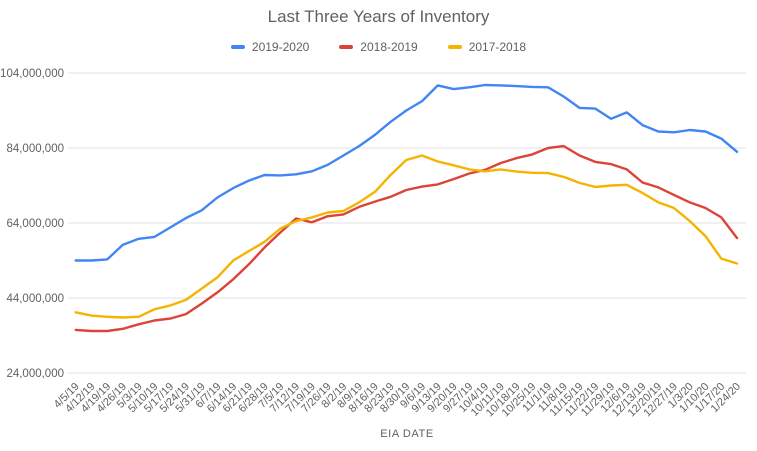  Describe the element at coordinates (32, 74) in the screenshot. I see `y-axis-tick-label: 104,000,000` at that location.